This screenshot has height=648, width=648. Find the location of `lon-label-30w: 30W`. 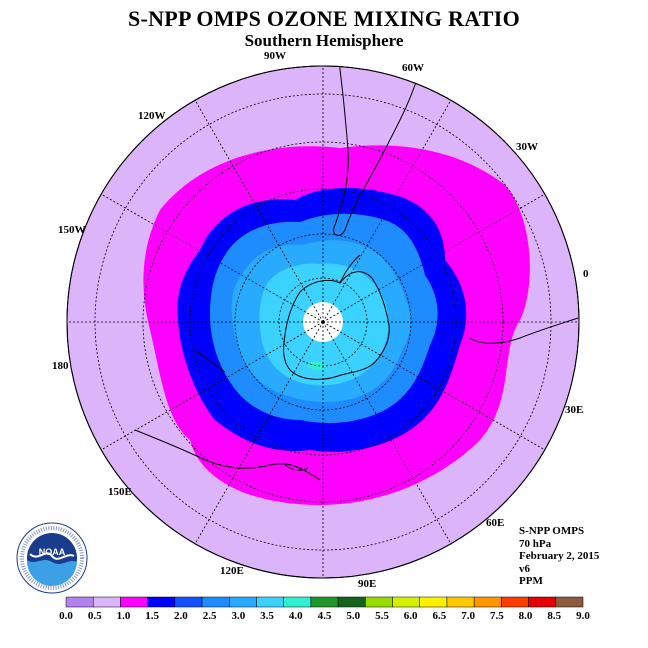

lon-label-30w: 30W is located at coordinates (527, 147).